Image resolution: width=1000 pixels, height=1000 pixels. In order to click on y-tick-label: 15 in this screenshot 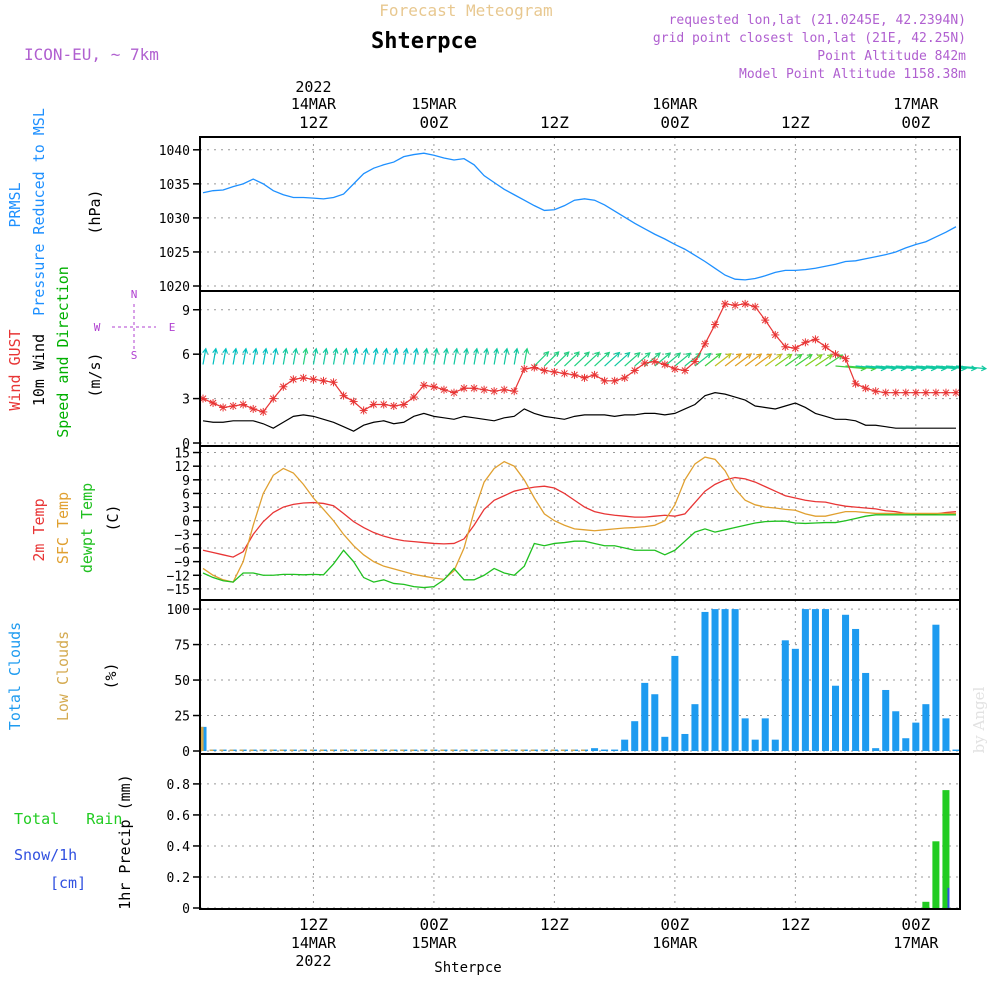, I will do `click(182, 454)`.